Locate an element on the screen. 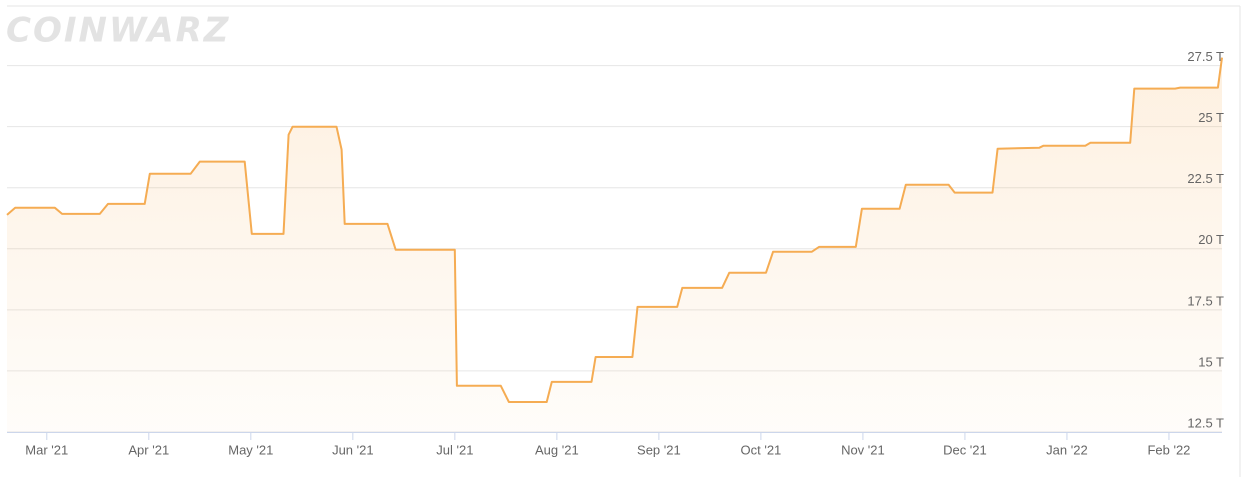  x-tick-label: Jun '21 is located at coordinates (353, 449).